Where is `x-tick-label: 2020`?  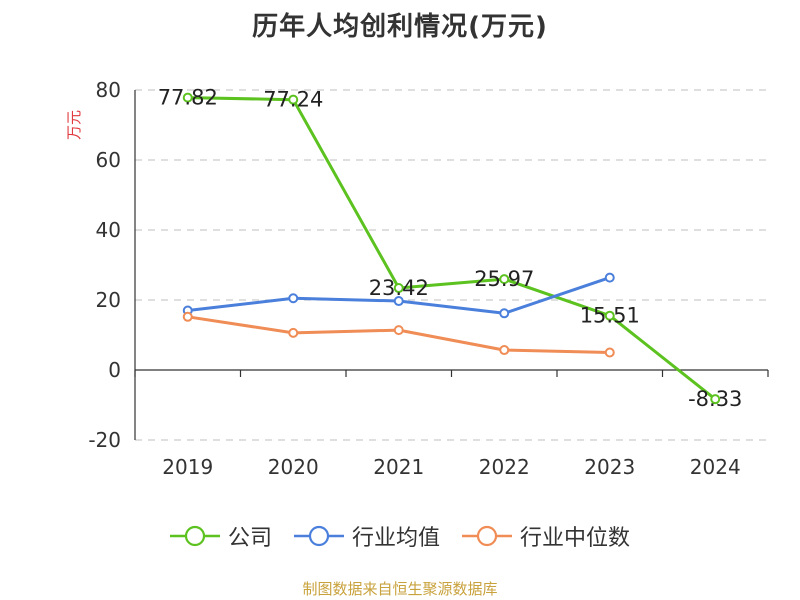 x-tick-label: 2020 is located at coordinates (293, 467).